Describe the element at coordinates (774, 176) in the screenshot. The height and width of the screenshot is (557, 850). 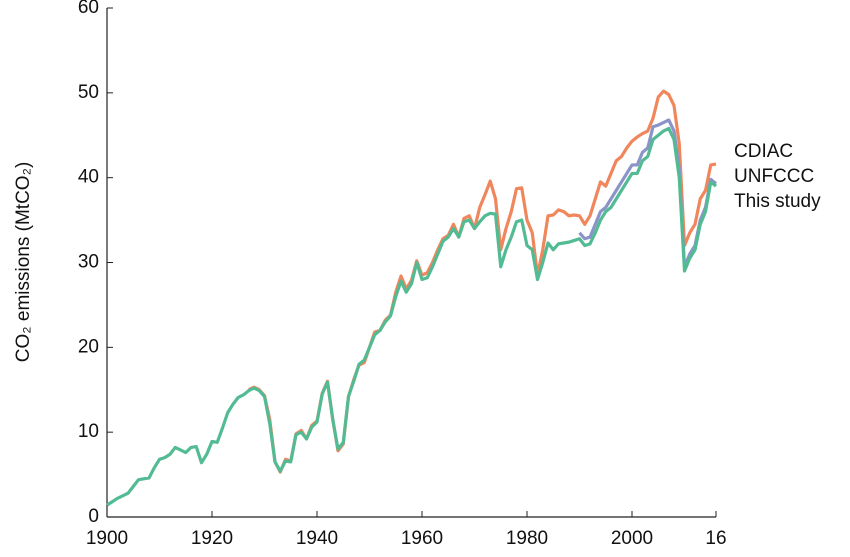
I see `legend-entry: UNFCCC` at that location.